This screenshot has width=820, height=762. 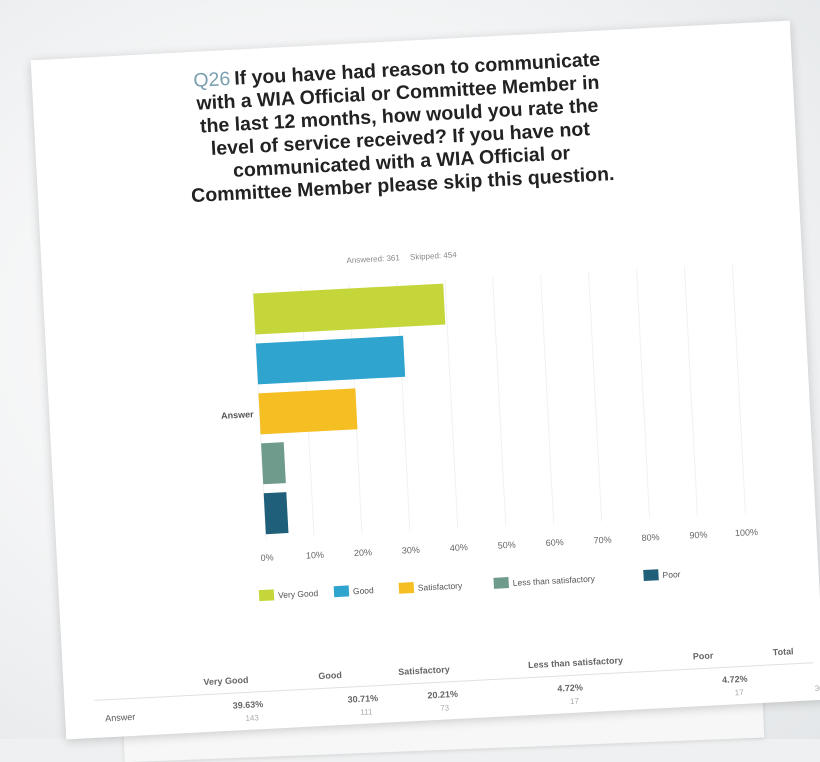 What do you see at coordinates (120, 717) in the screenshot?
I see `table-row-label: Answer` at bounding box center [120, 717].